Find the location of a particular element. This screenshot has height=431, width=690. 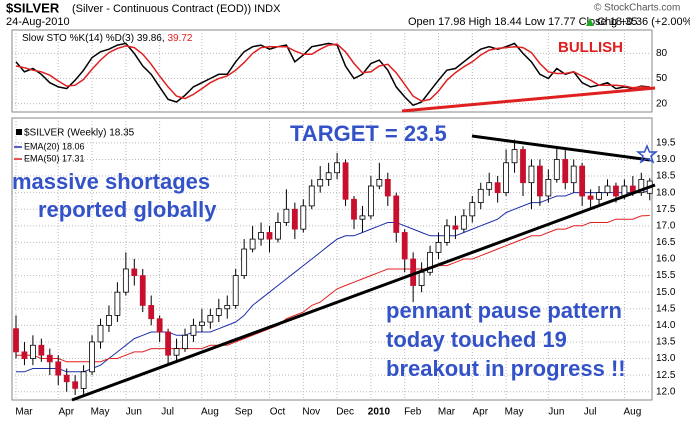

y-tick-label: 15.0 is located at coordinates (666, 292).